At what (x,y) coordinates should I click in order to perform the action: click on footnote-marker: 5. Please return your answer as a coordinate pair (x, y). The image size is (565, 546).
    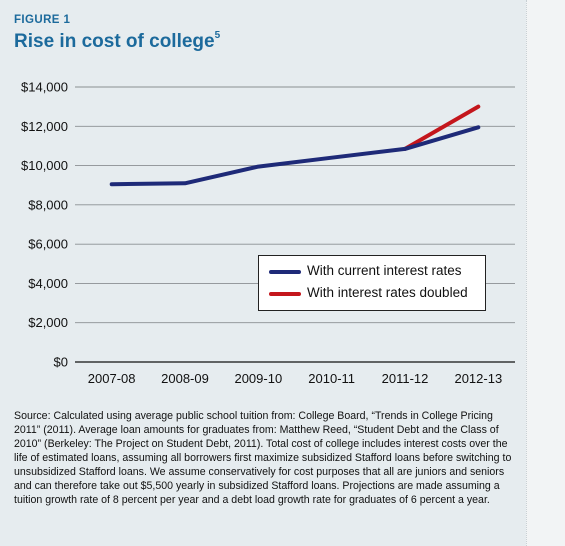
    Looking at the image, I should click on (217, 35).